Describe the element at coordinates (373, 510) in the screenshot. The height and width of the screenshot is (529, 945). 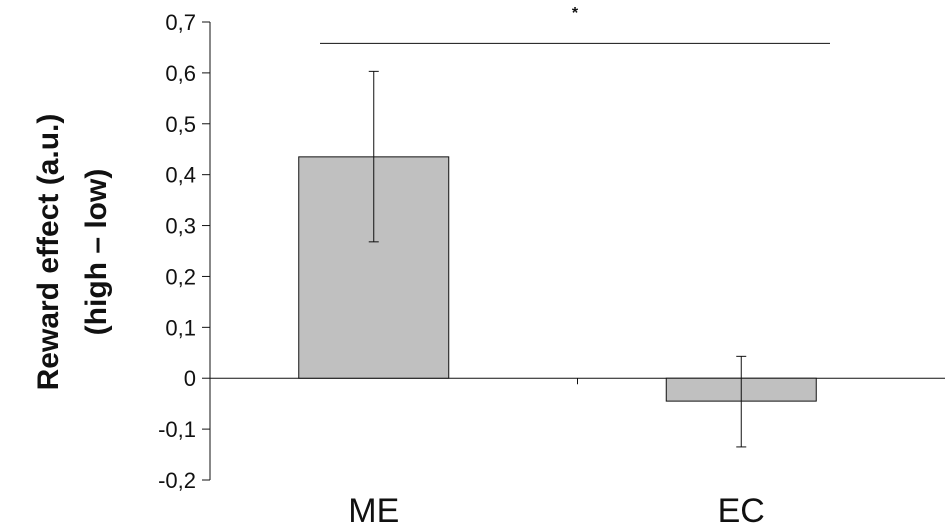
I see `category-label-me: ME` at that location.